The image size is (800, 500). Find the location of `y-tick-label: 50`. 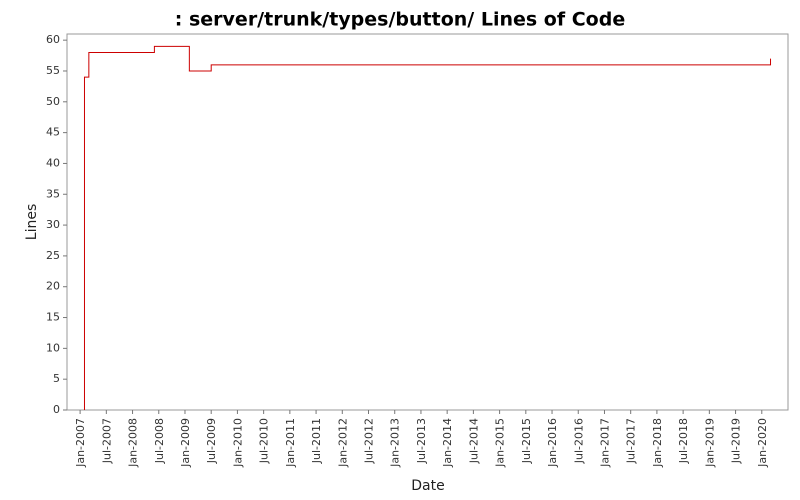

y-tick-label: 50 is located at coordinates (53, 101).